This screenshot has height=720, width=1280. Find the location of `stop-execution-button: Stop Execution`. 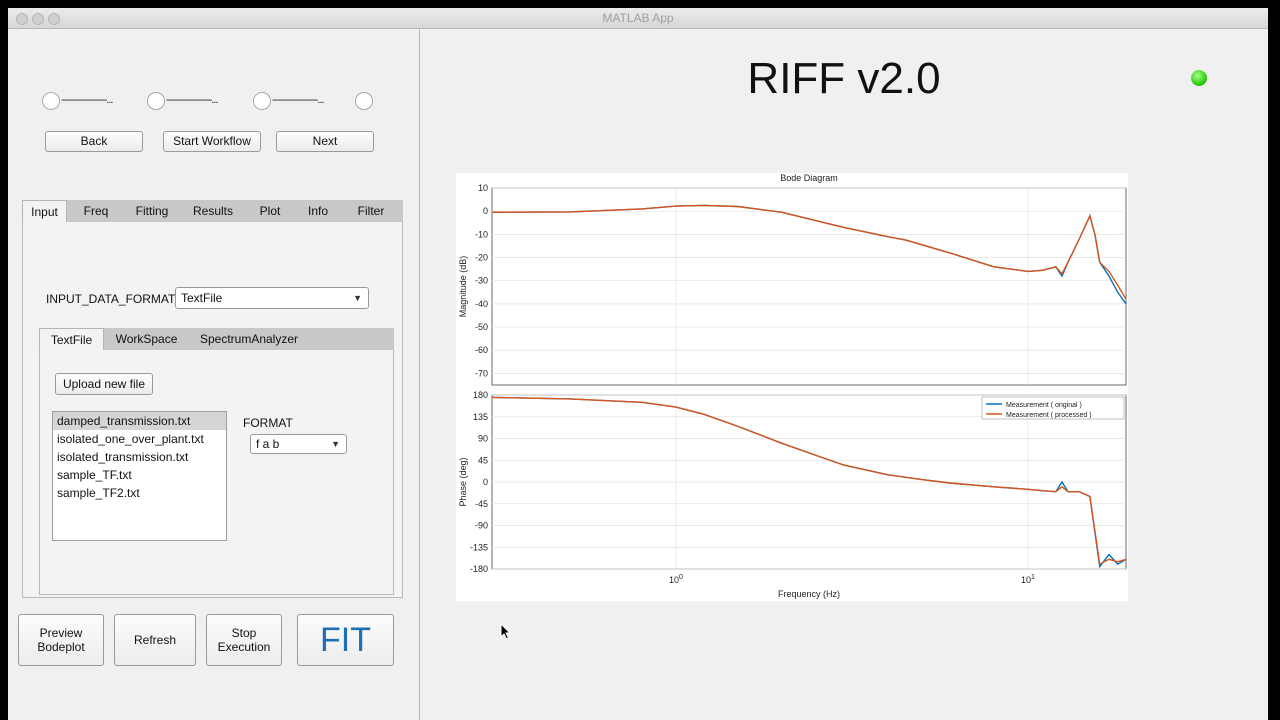

stop-execution-button: Stop Execution is located at coordinates (244, 640).